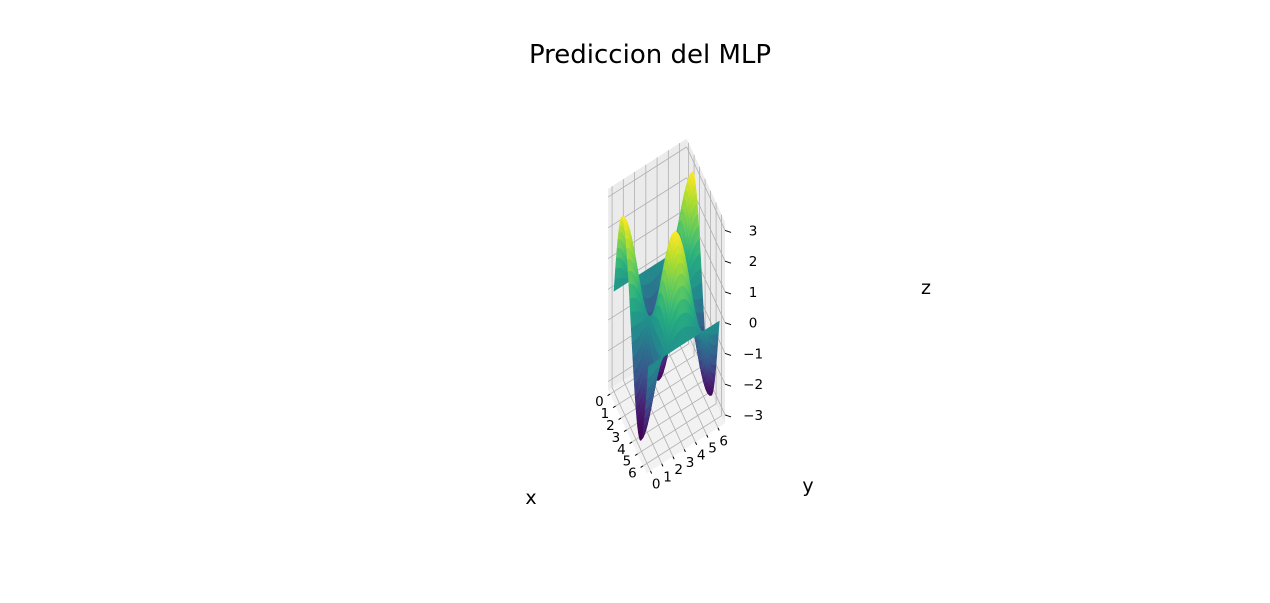  I want to click on z-tick-label: −1, so click(753, 354).